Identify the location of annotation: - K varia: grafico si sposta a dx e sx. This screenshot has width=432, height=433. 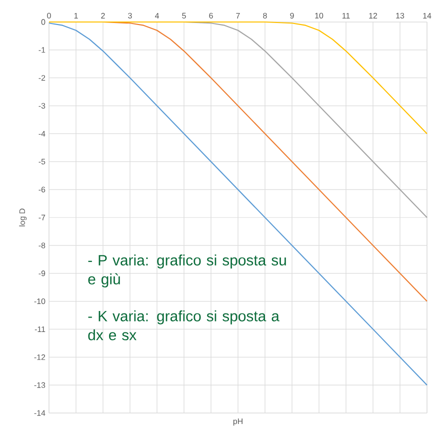
(184, 325).